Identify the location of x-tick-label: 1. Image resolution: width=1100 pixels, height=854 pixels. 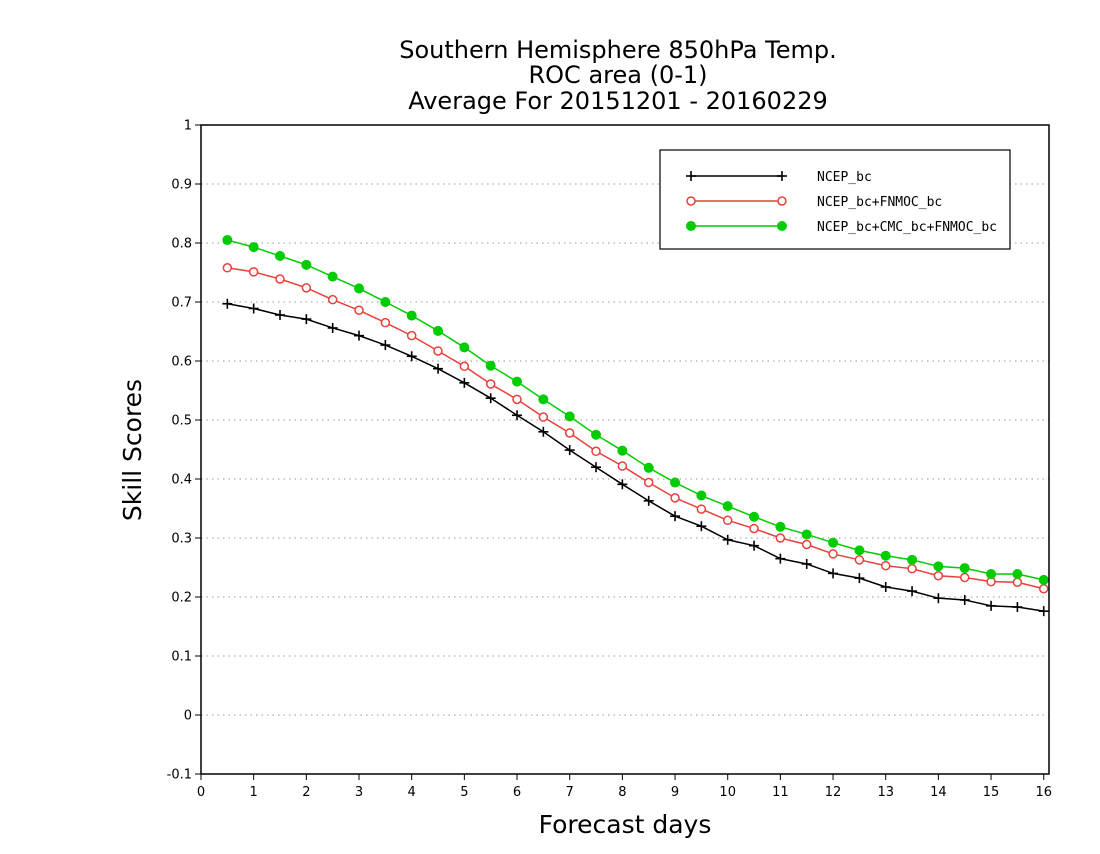
(254, 792).